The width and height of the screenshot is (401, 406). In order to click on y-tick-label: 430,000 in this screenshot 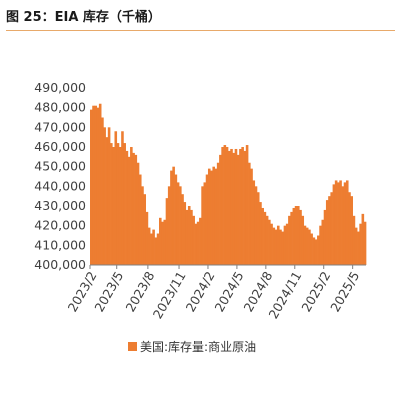, I will do `click(60, 205)`.